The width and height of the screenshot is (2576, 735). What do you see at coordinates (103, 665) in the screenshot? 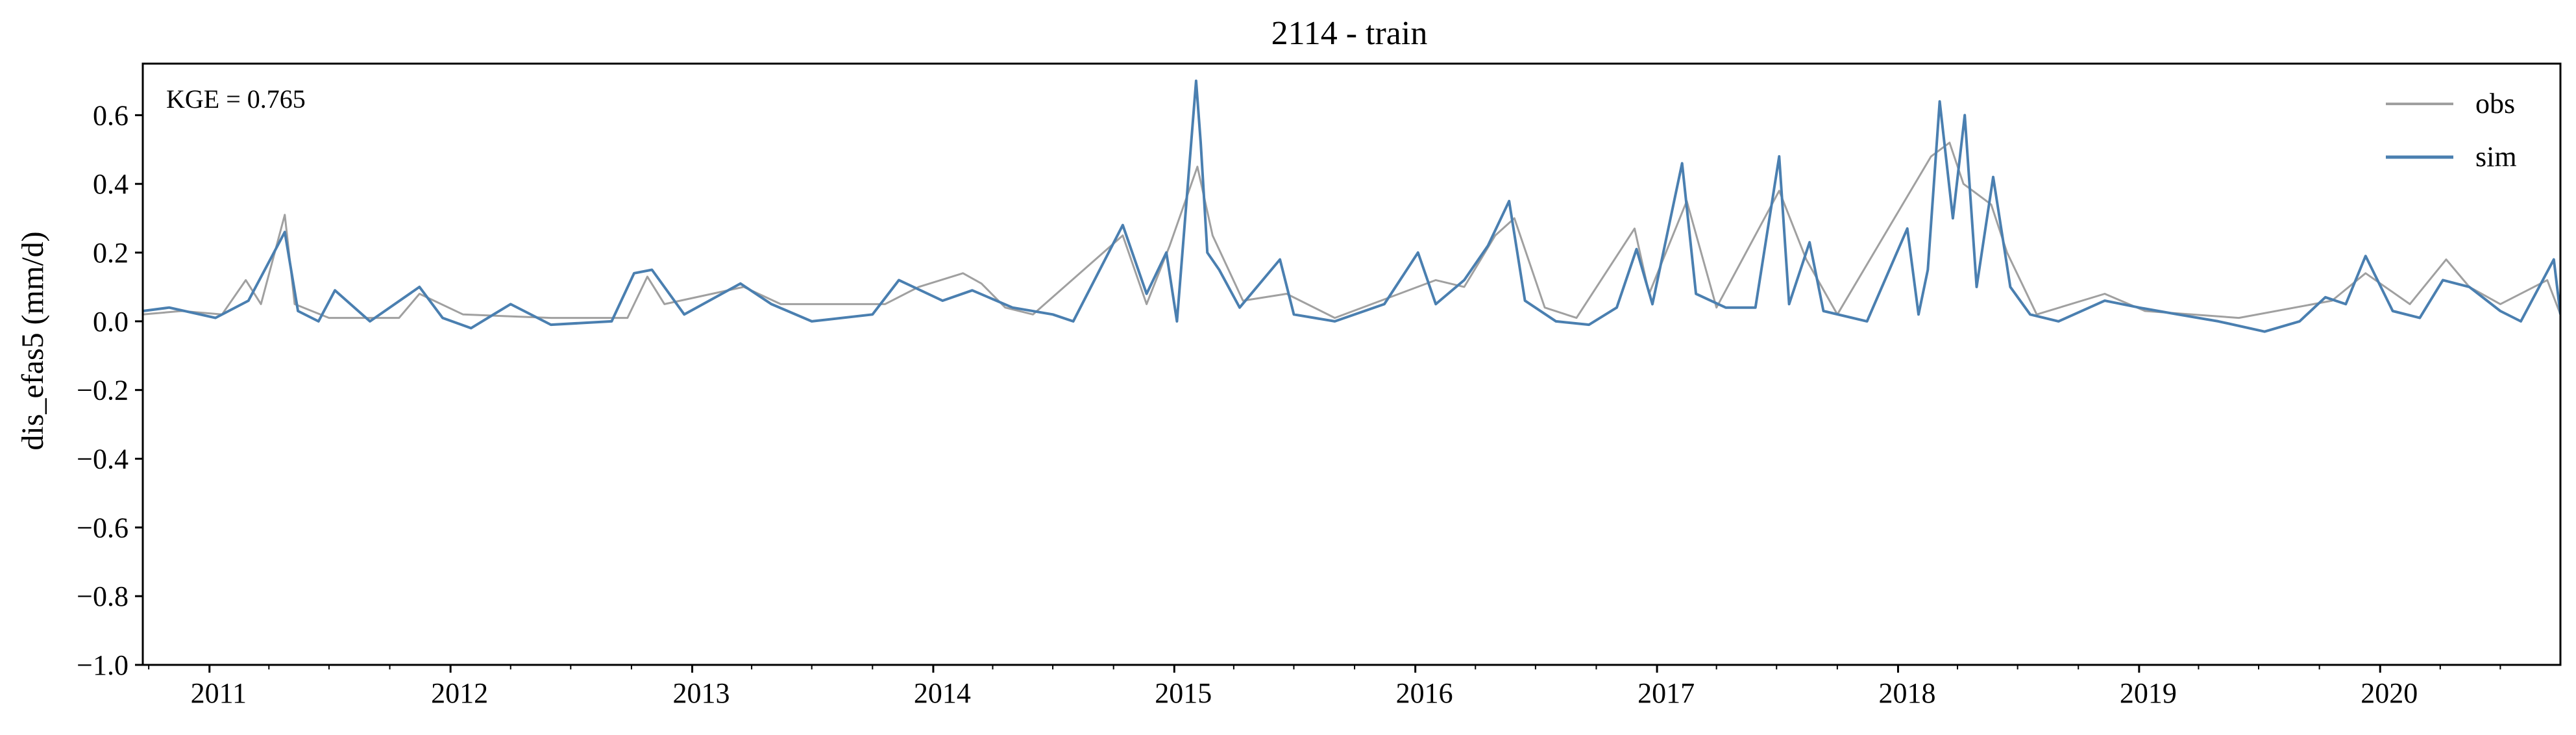
I see `y-tick-label: −1.0` at bounding box center [103, 665].